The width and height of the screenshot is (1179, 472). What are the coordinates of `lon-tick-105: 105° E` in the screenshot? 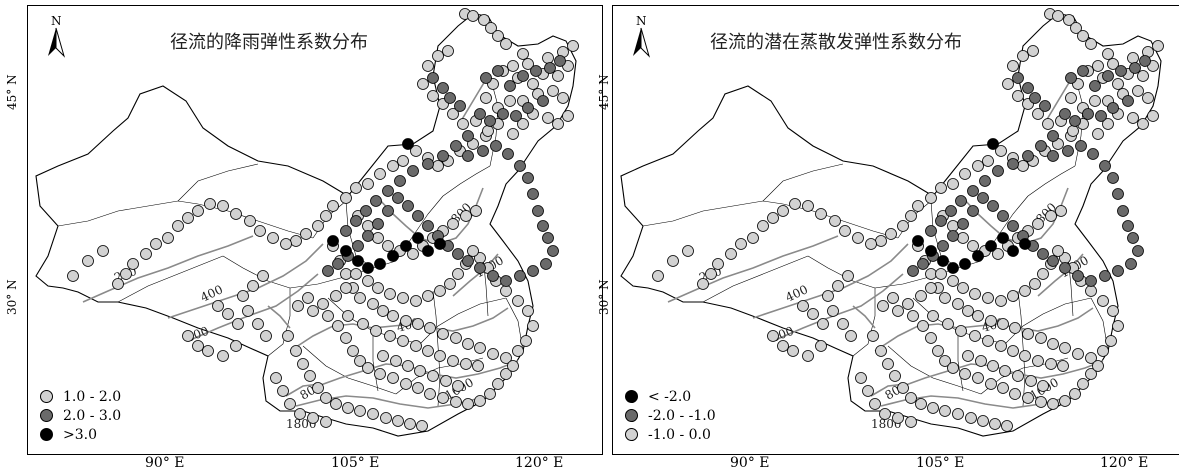 It's located at (940, 463).